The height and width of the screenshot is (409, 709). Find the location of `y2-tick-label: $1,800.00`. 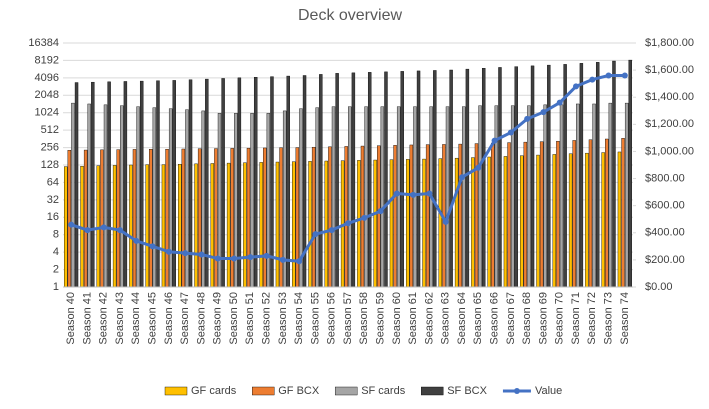

y2-tick-label: $1,800.00 is located at coordinates (669, 43).